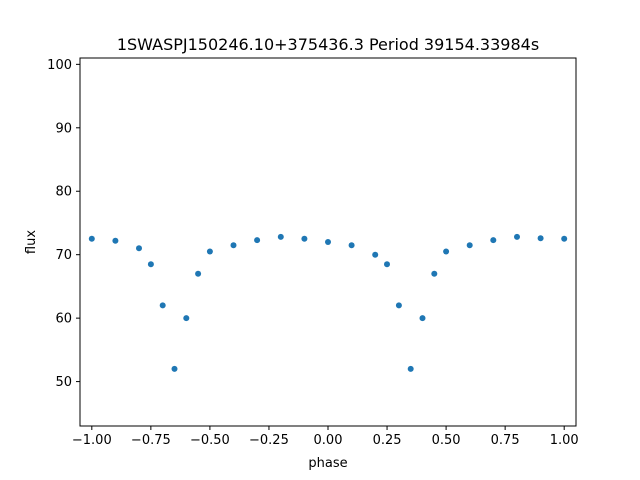  What do you see at coordinates (31, 242) in the screenshot?
I see `y-axis-label: flux` at bounding box center [31, 242].